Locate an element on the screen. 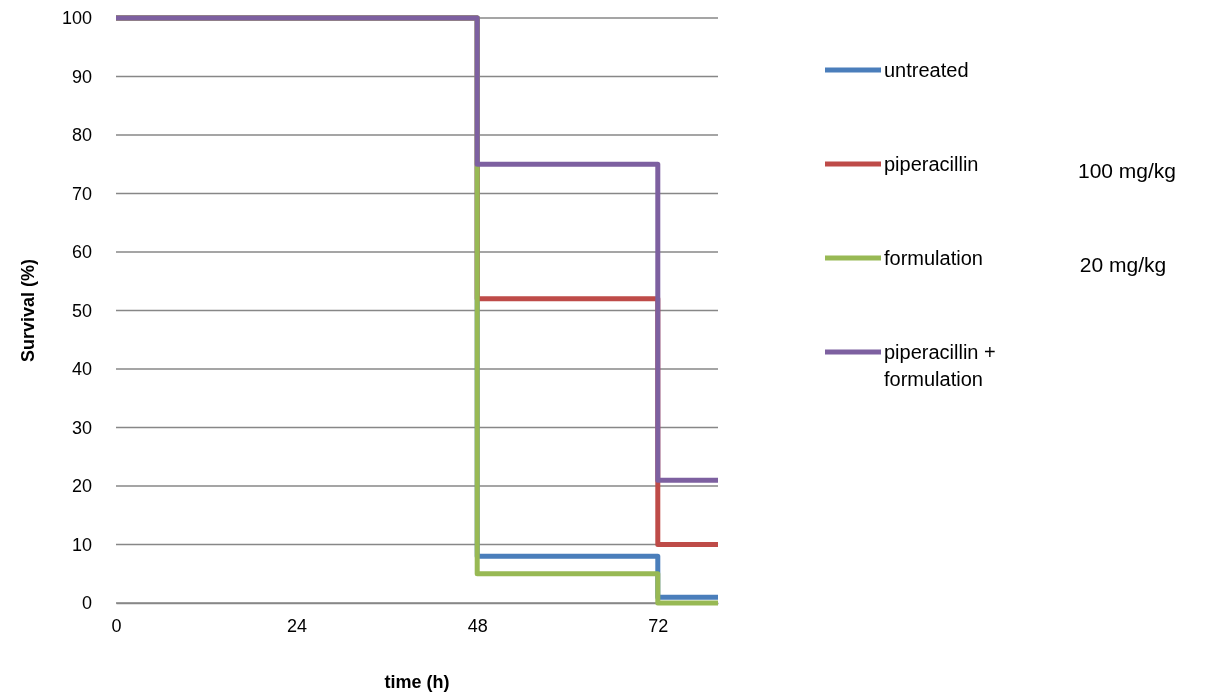 The height and width of the screenshot is (696, 1207). legend-label: untreated is located at coordinates (926, 70).